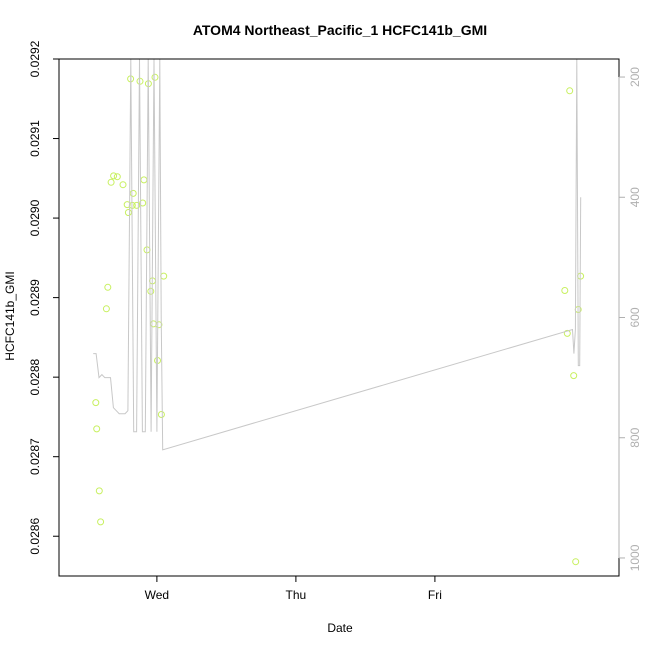  Describe the element at coordinates (296, 595) in the screenshot. I see `x-tick-label: Thu` at that location.